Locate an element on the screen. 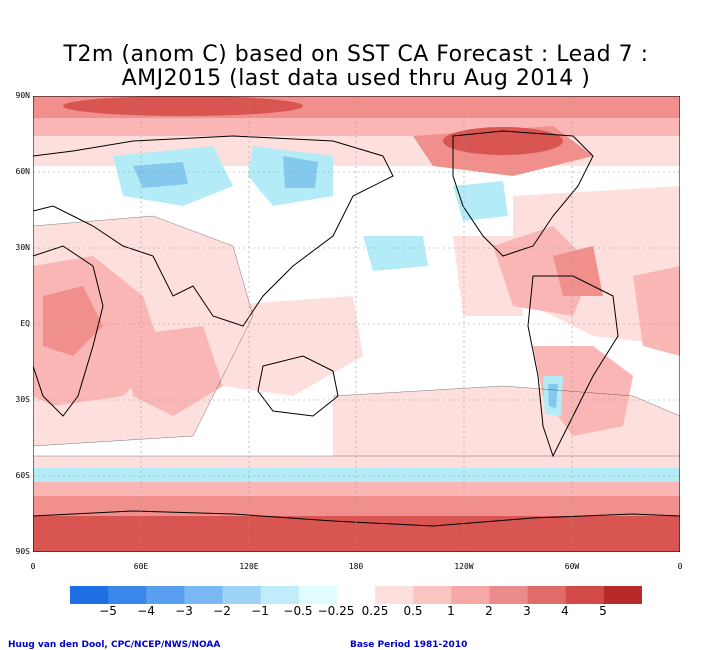  lon-label-60w: 60W is located at coordinates (572, 566).